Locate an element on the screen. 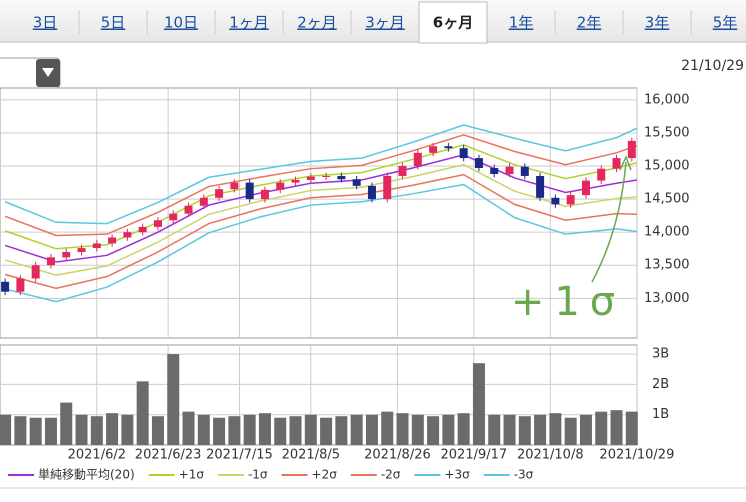  tab: 1ヶ月 is located at coordinates (249, 23).